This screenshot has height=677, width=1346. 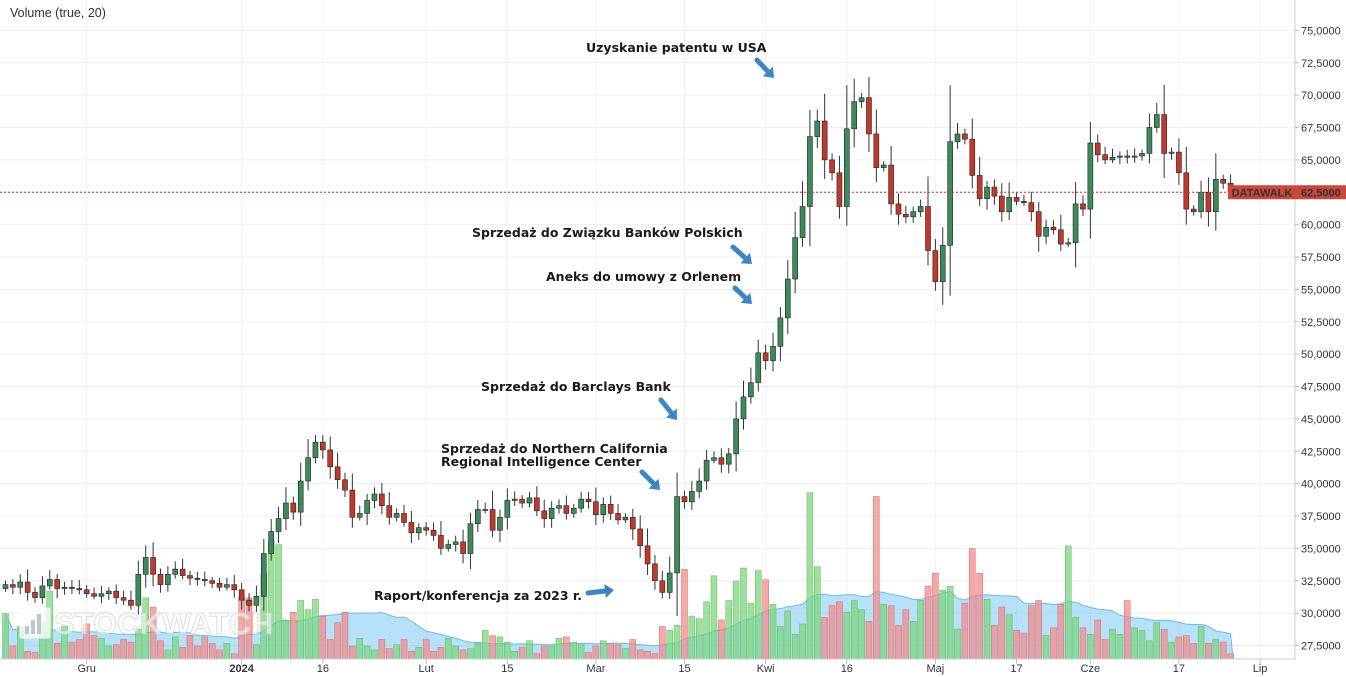 What do you see at coordinates (607, 232) in the screenshot?
I see `annotation-label: Sprzedaż do Związku Banków Polskich` at bounding box center [607, 232].